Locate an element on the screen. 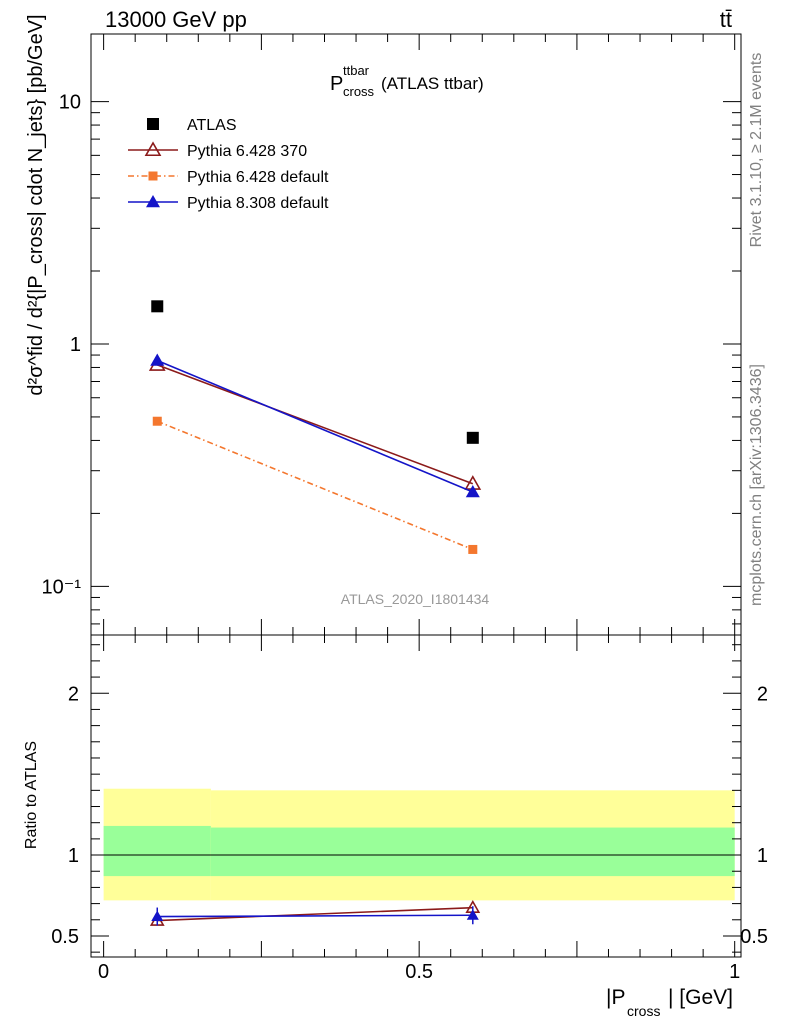 This screenshot has height=1024, width=786. main-series is located at coordinates (315, 427).